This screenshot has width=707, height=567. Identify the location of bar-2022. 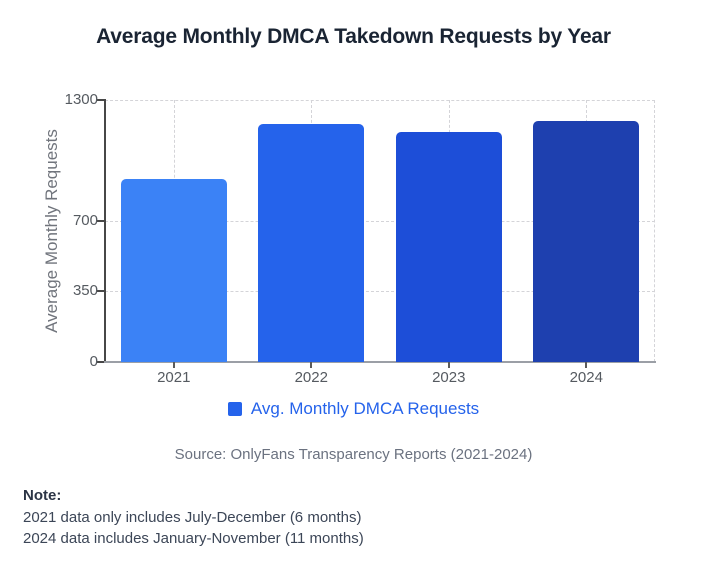
(311, 242).